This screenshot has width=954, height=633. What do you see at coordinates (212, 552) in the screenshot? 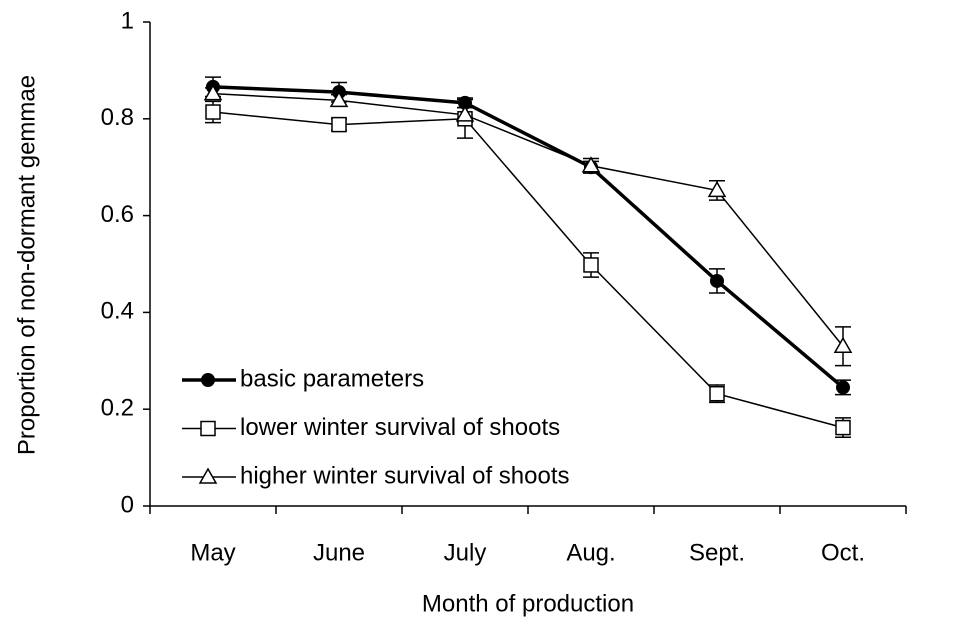
I see `x-tick-label: May` at bounding box center [212, 552].